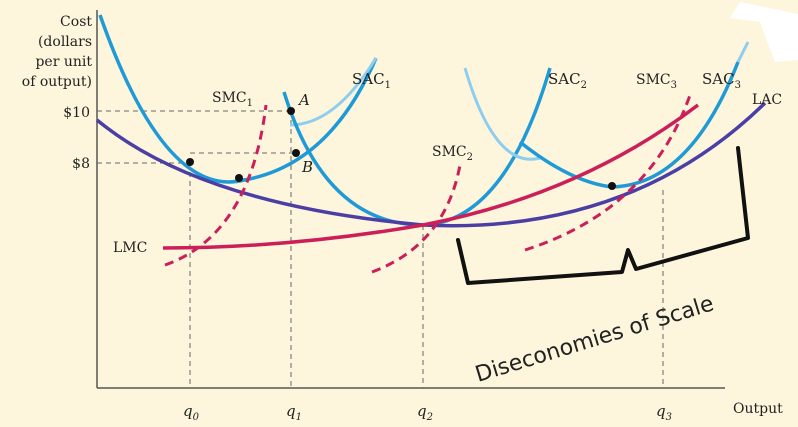 The width and height of the screenshot is (798, 427). I want to click on label-lac: LAC, so click(767, 100).